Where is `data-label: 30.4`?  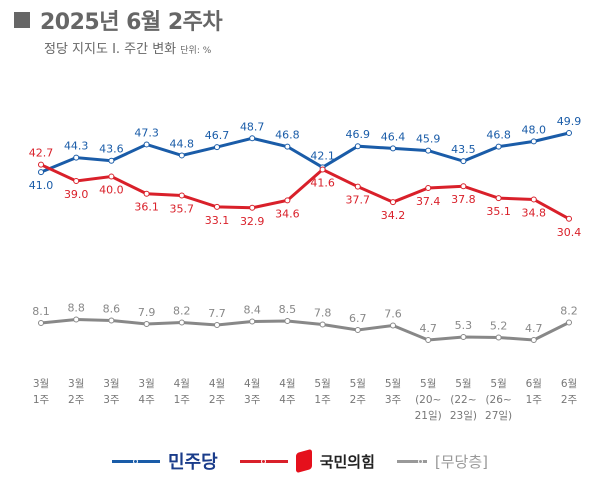
data-label: 30.4 is located at coordinates (569, 232).